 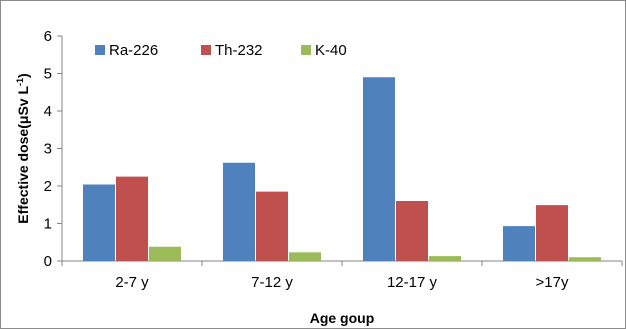 What do you see at coordinates (48, 186) in the screenshot?
I see `y-tick-label: 2` at bounding box center [48, 186].